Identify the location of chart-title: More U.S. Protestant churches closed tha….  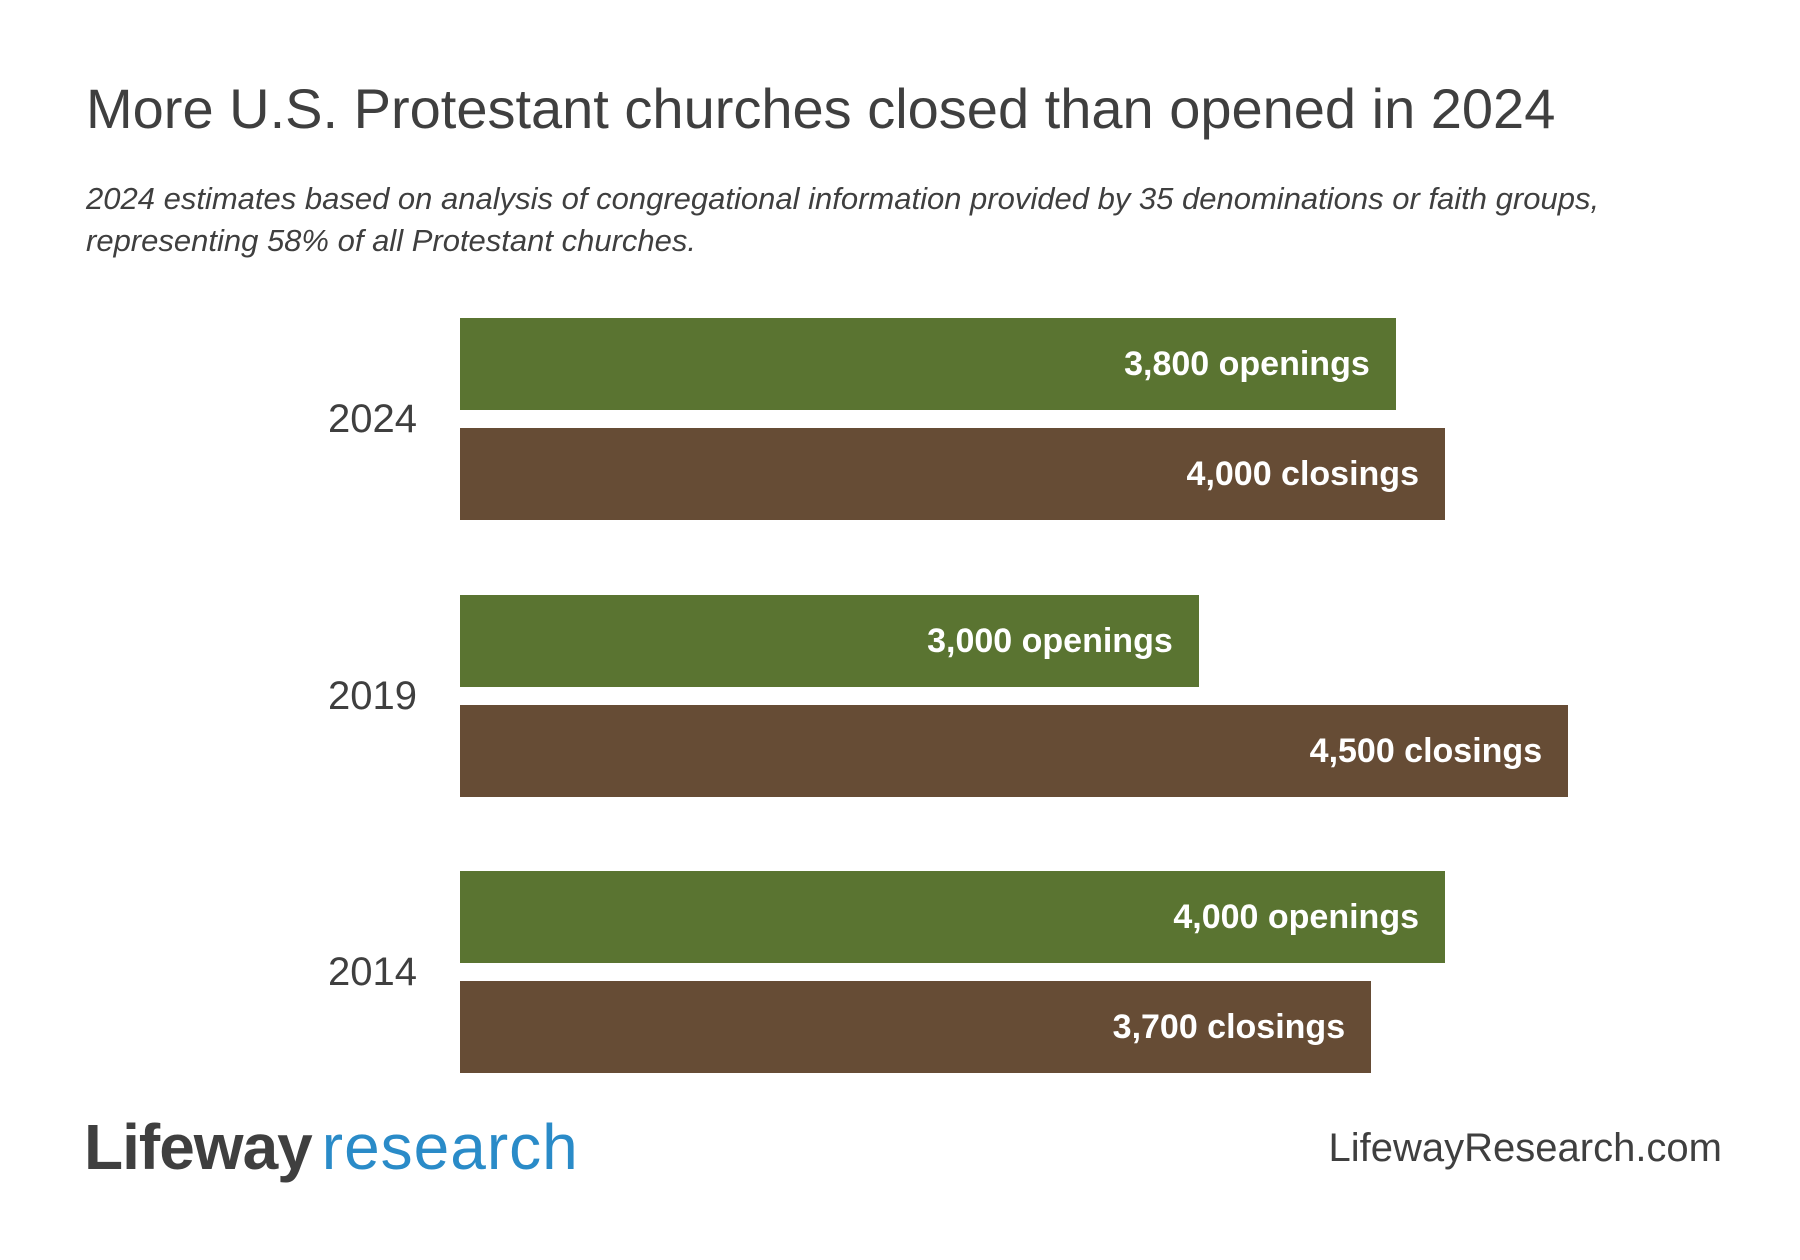
(821, 108).